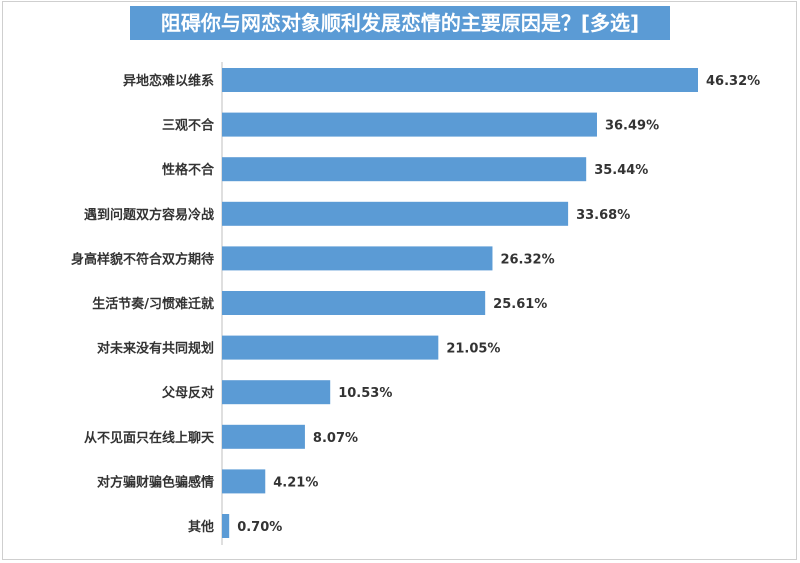 The image size is (800, 563). What do you see at coordinates (155, 482) in the screenshot?
I see `category-label: 对方骗财骗色骗感情` at bounding box center [155, 482].